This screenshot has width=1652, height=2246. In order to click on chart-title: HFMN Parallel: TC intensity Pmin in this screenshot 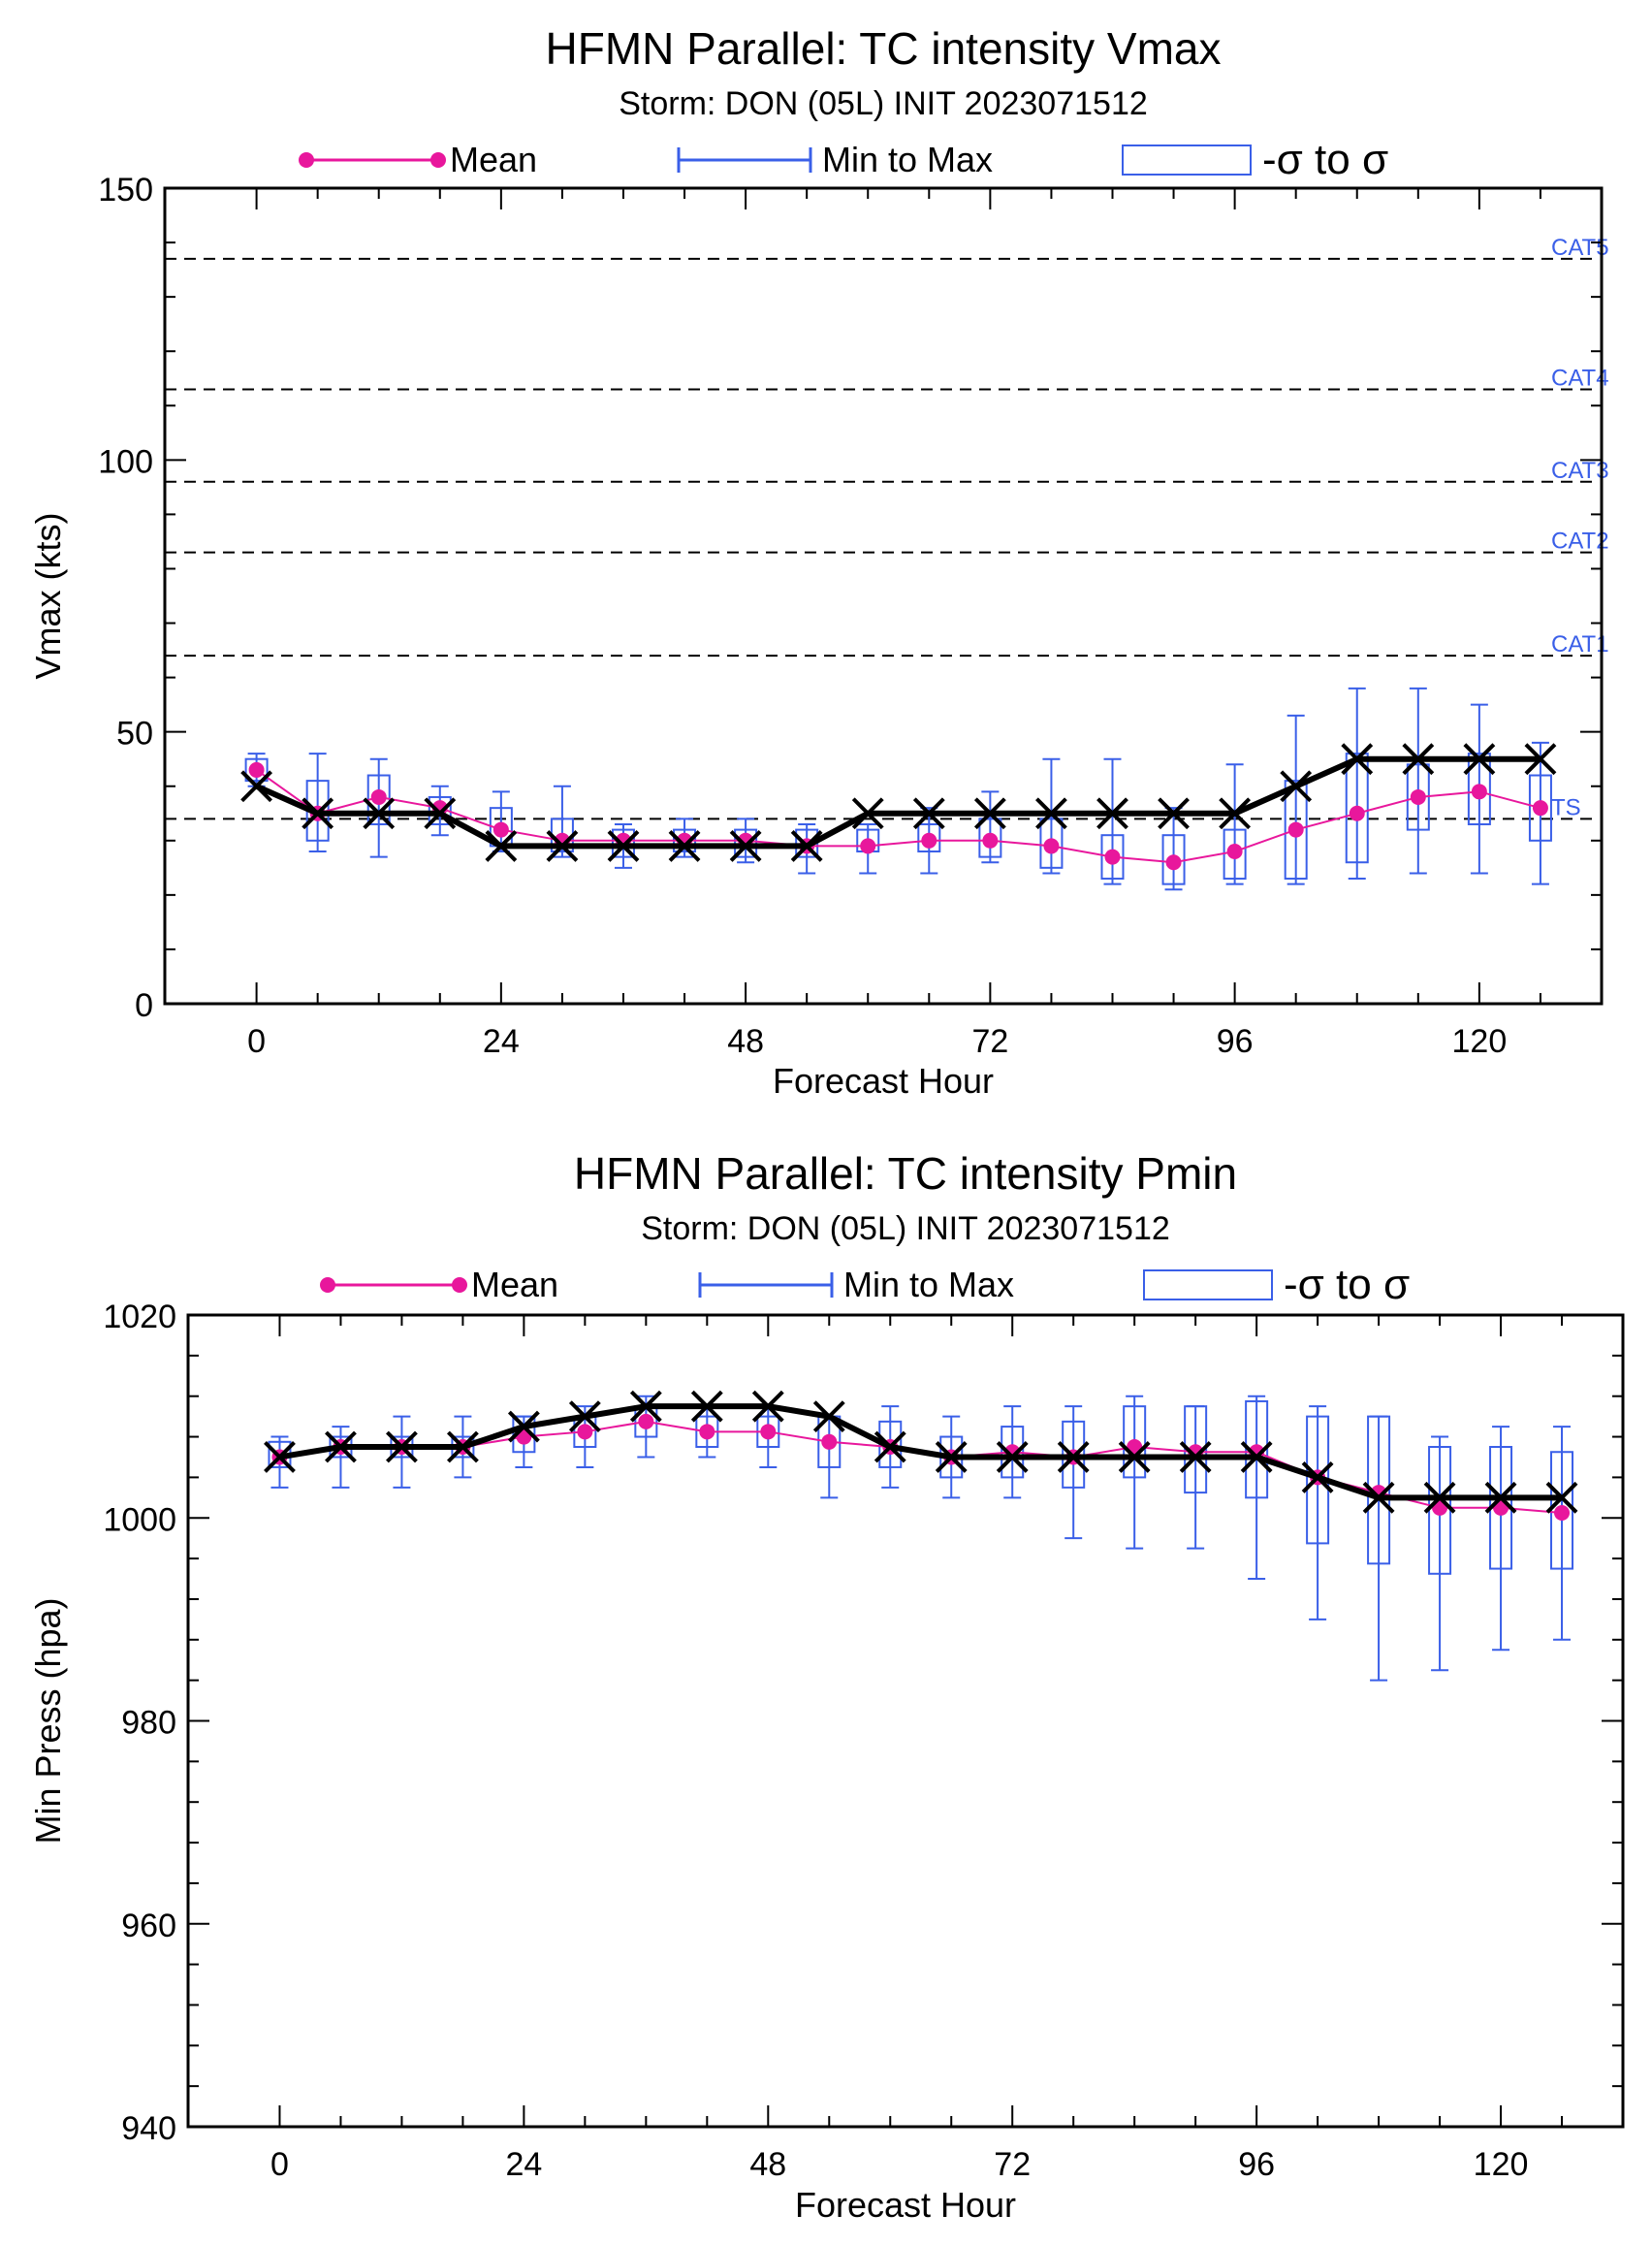, I will do `click(905, 1173)`.